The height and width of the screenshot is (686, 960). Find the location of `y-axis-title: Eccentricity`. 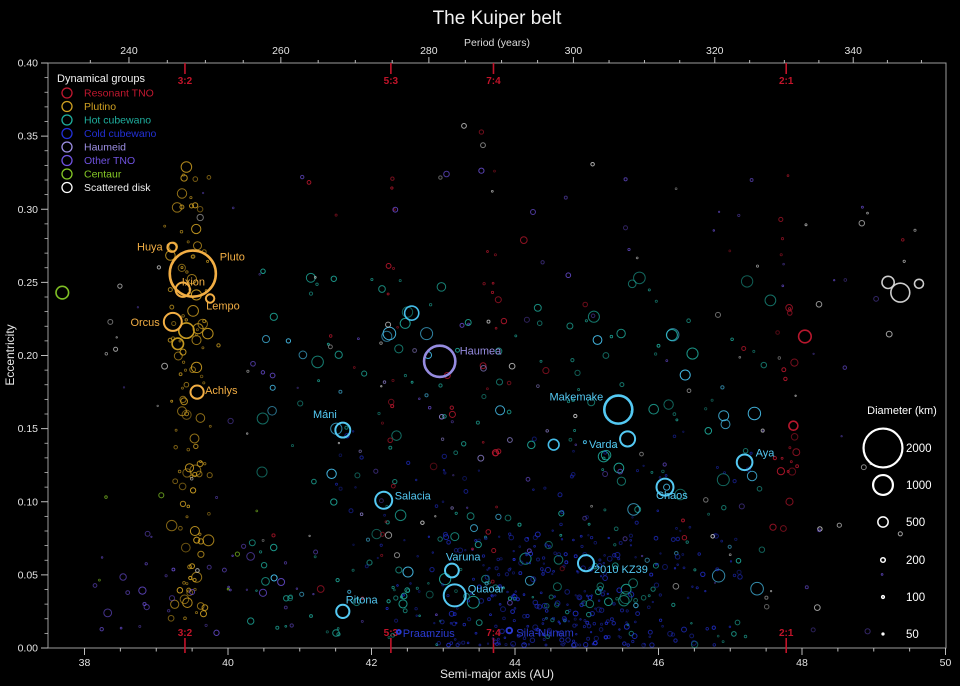

y-axis-title: Eccentricity is located at coordinates (10, 354).